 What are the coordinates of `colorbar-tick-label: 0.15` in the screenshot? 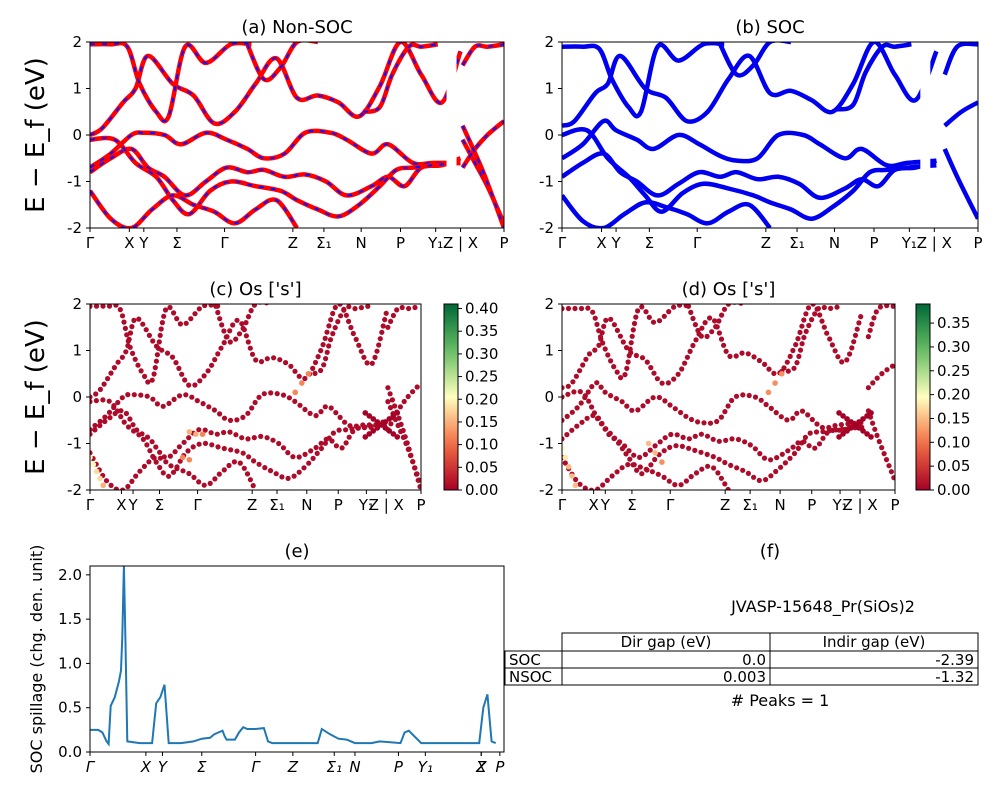 It's located at (953, 418).